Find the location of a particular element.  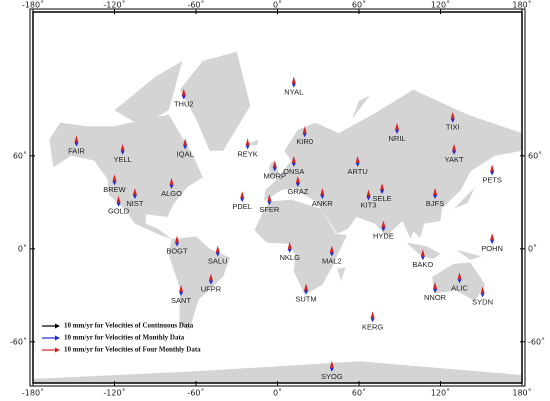

station-label: SYOG is located at coordinates (332, 376).